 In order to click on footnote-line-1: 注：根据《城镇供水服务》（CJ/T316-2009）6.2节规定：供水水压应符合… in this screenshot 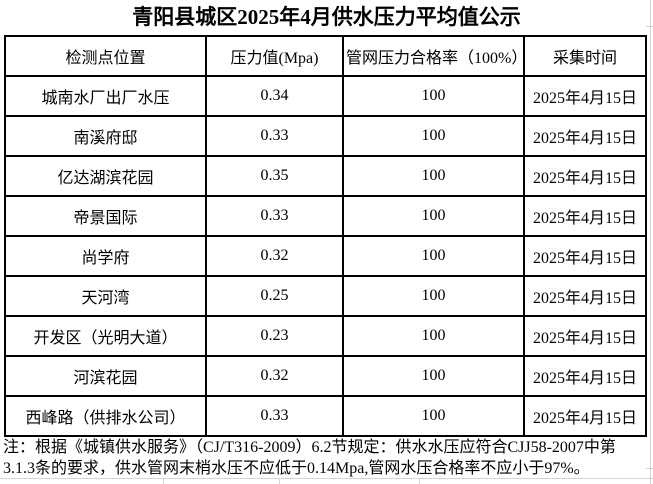, I will do `click(309, 447)`.